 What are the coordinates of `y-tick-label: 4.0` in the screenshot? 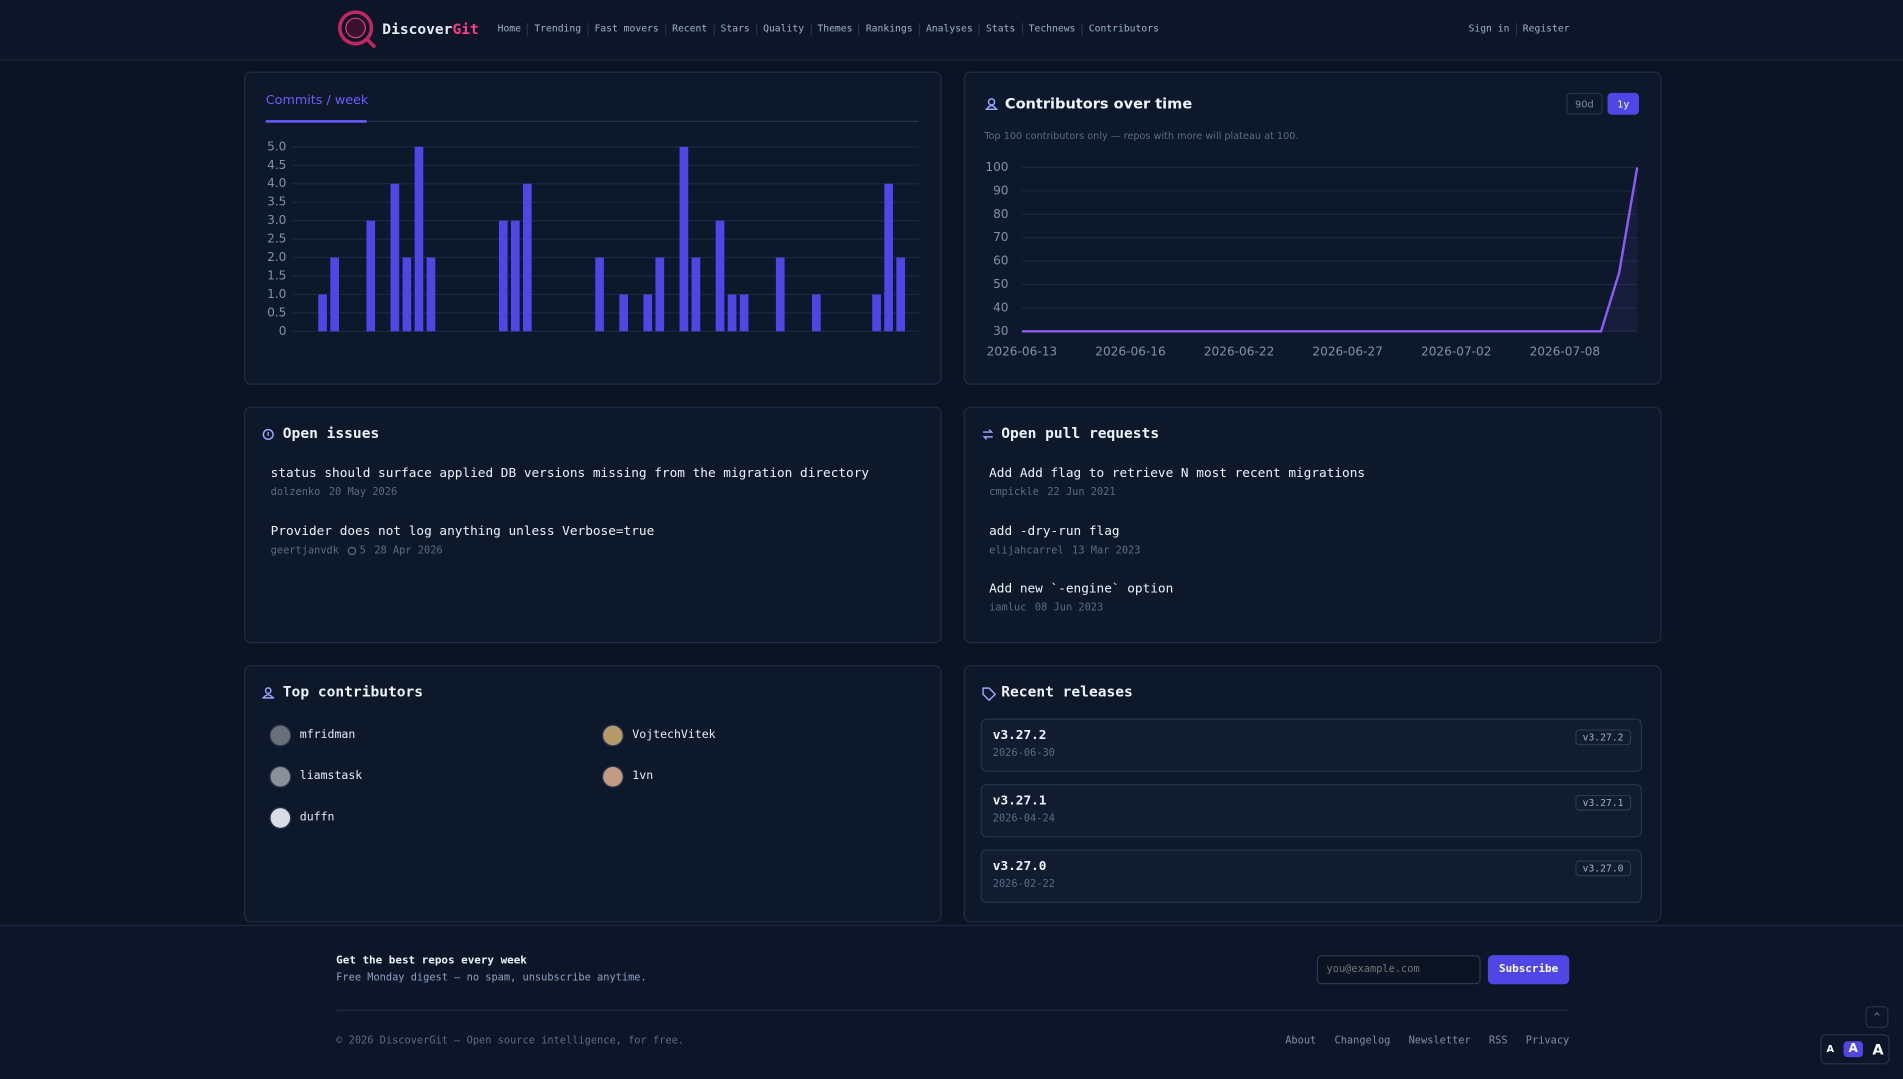 It's located at (276, 183).